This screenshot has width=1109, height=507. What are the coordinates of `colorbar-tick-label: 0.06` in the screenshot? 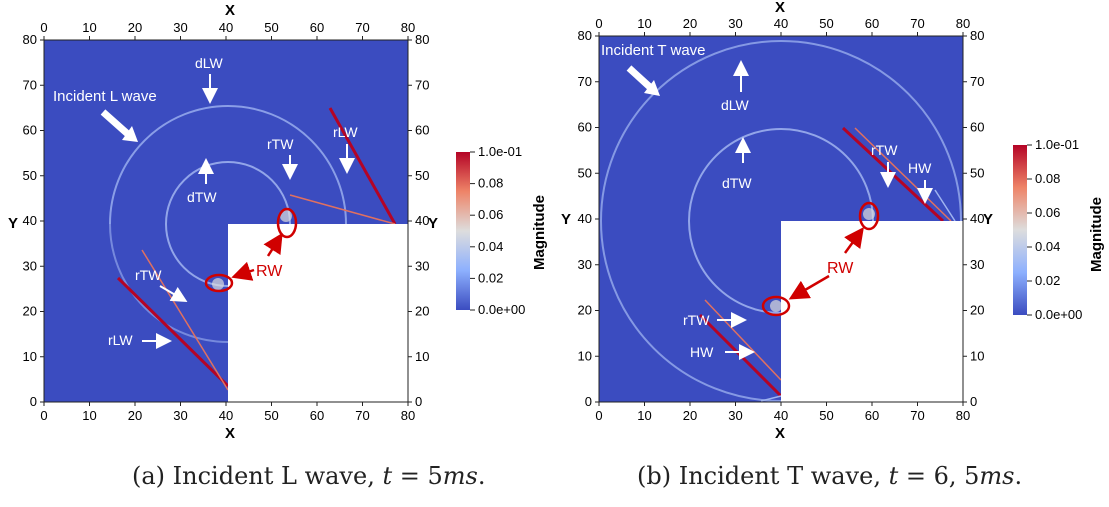 It's located at (490, 214).